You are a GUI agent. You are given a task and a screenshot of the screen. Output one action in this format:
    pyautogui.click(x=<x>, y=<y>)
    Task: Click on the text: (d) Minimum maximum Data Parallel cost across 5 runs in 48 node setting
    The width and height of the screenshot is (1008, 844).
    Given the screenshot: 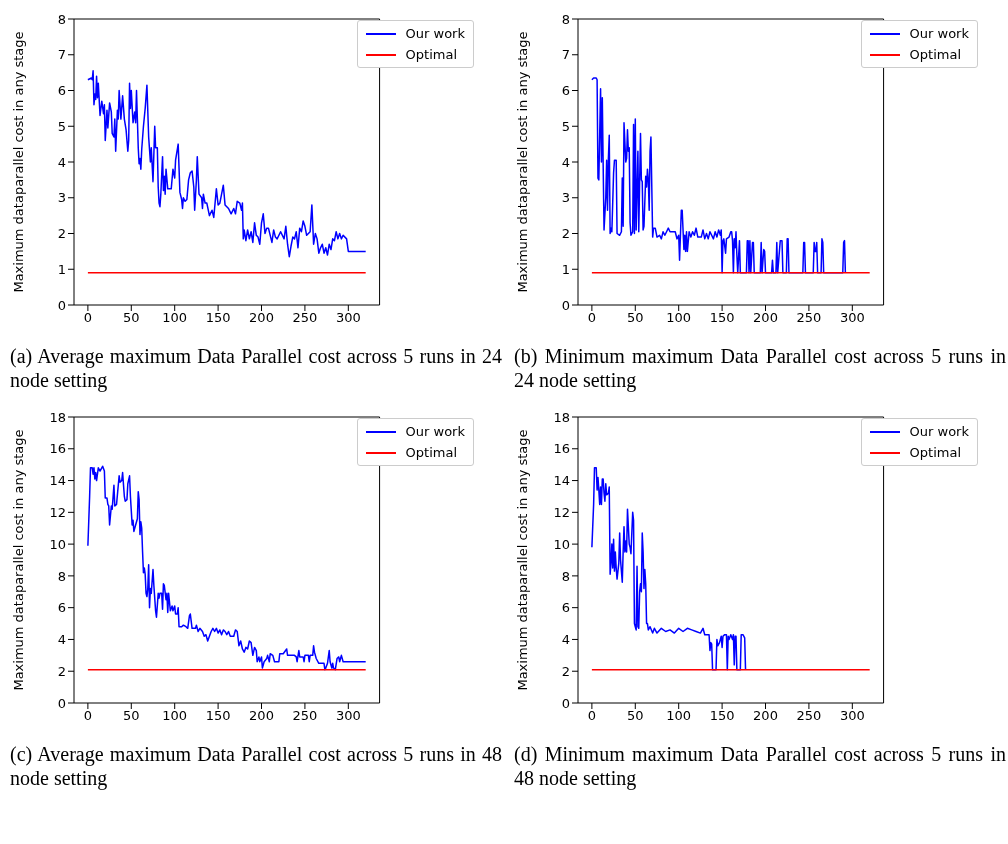 What is the action you would take?
    pyautogui.click(x=760, y=767)
    